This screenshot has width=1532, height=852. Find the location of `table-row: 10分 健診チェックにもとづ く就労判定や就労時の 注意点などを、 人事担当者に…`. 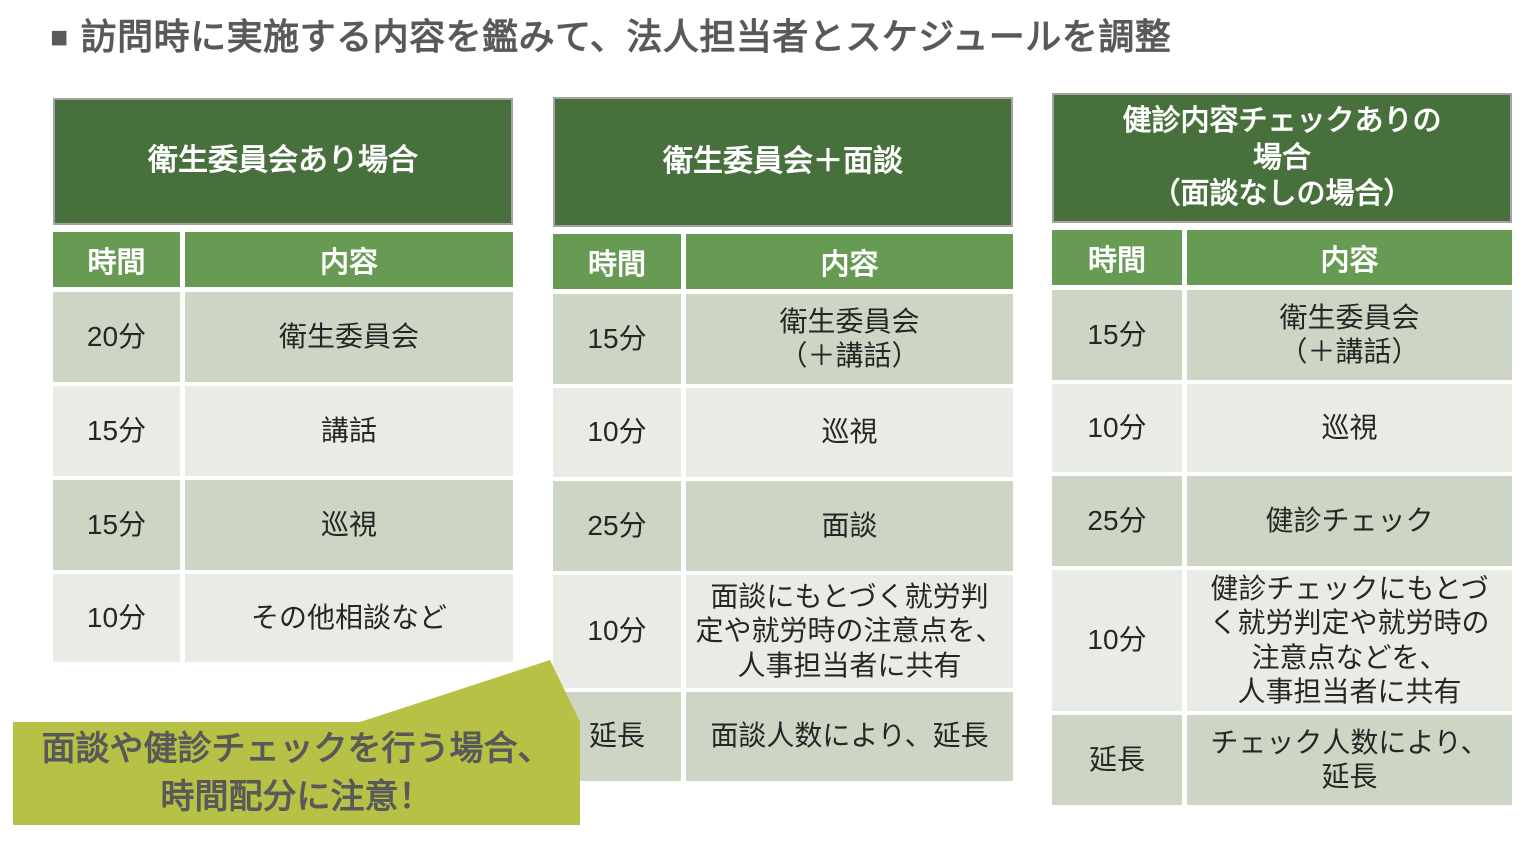

table-row: 10分 健診チェックにもとづ く就労判定や就労時の 注意点などを、 人事担当者に… is located at coordinates (1282, 640).